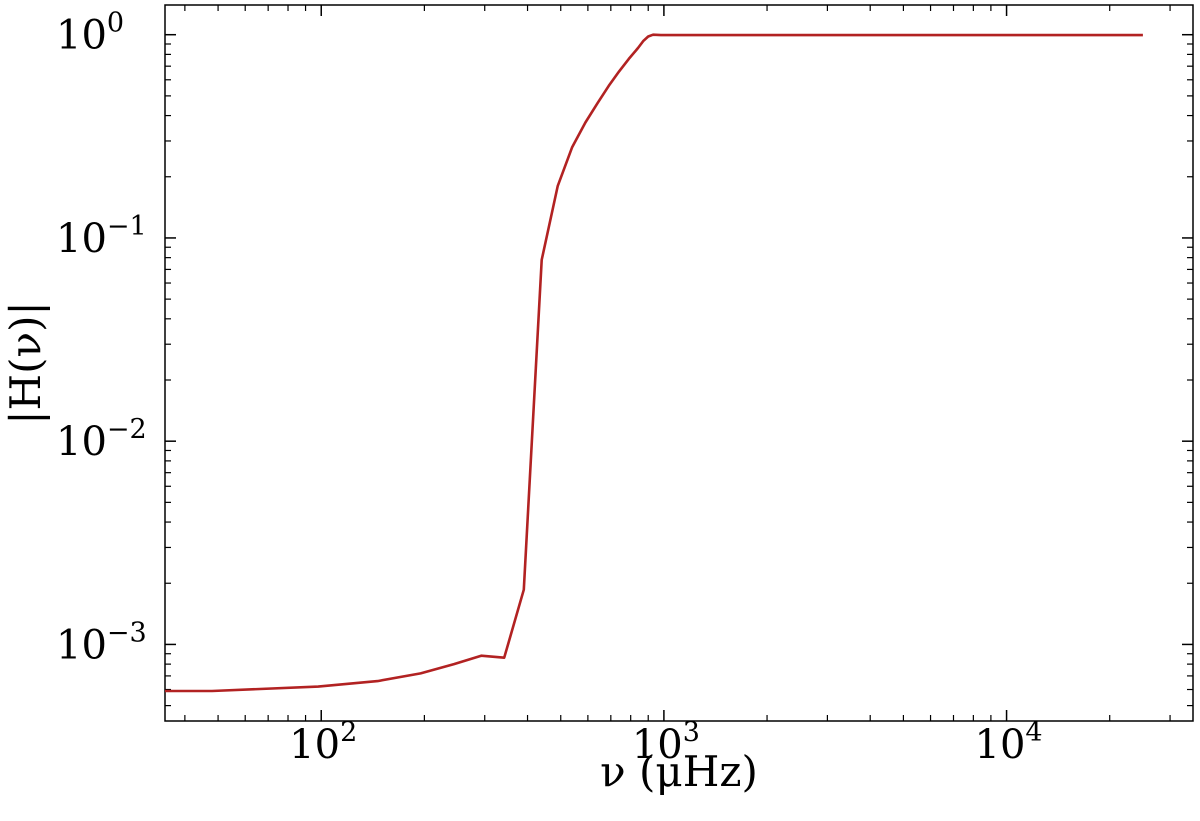  I want to click on x-tick-label: 103, so click(666, 742).